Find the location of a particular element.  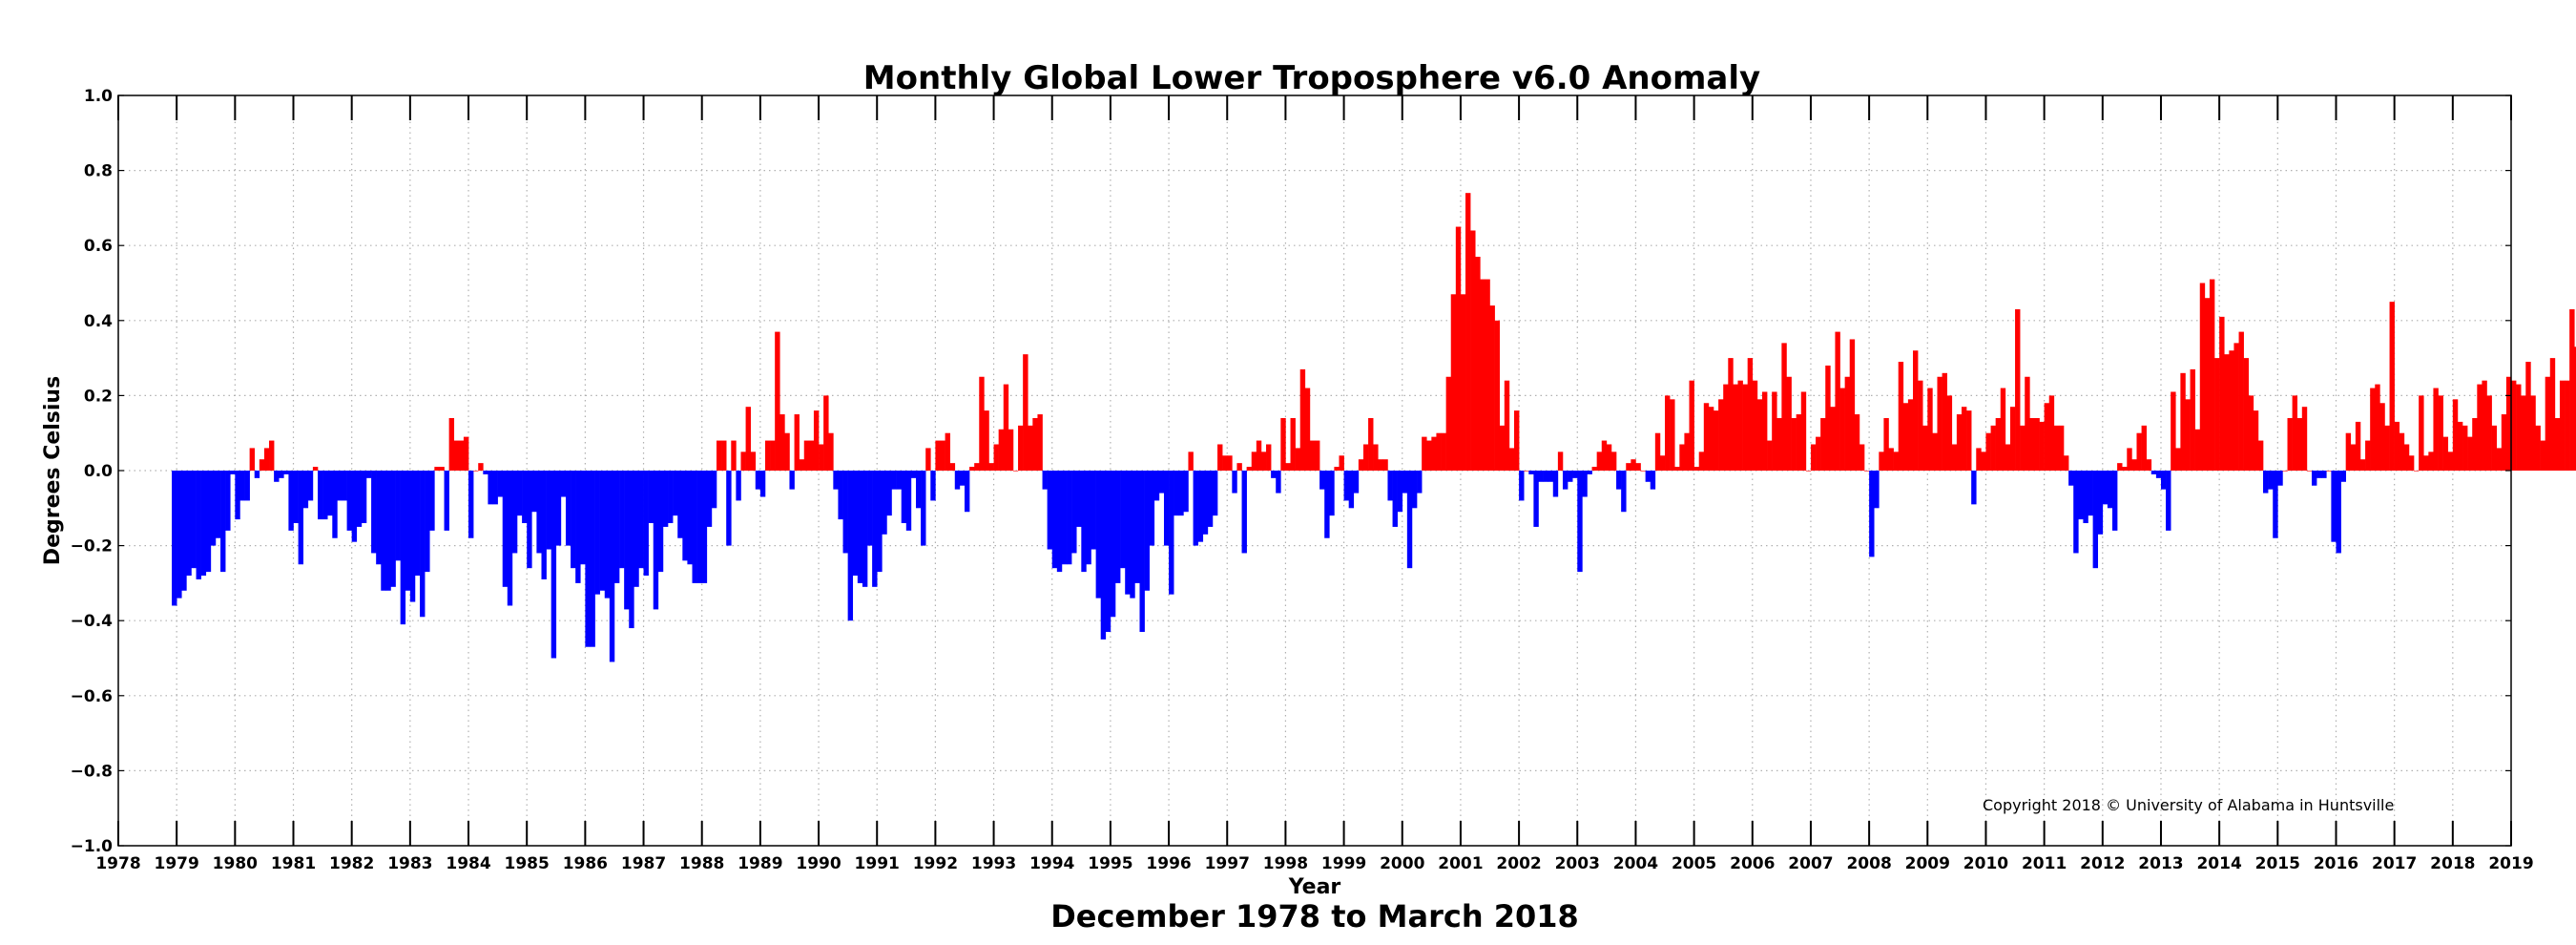

x-tick-label: 1980 is located at coordinates (235, 864).